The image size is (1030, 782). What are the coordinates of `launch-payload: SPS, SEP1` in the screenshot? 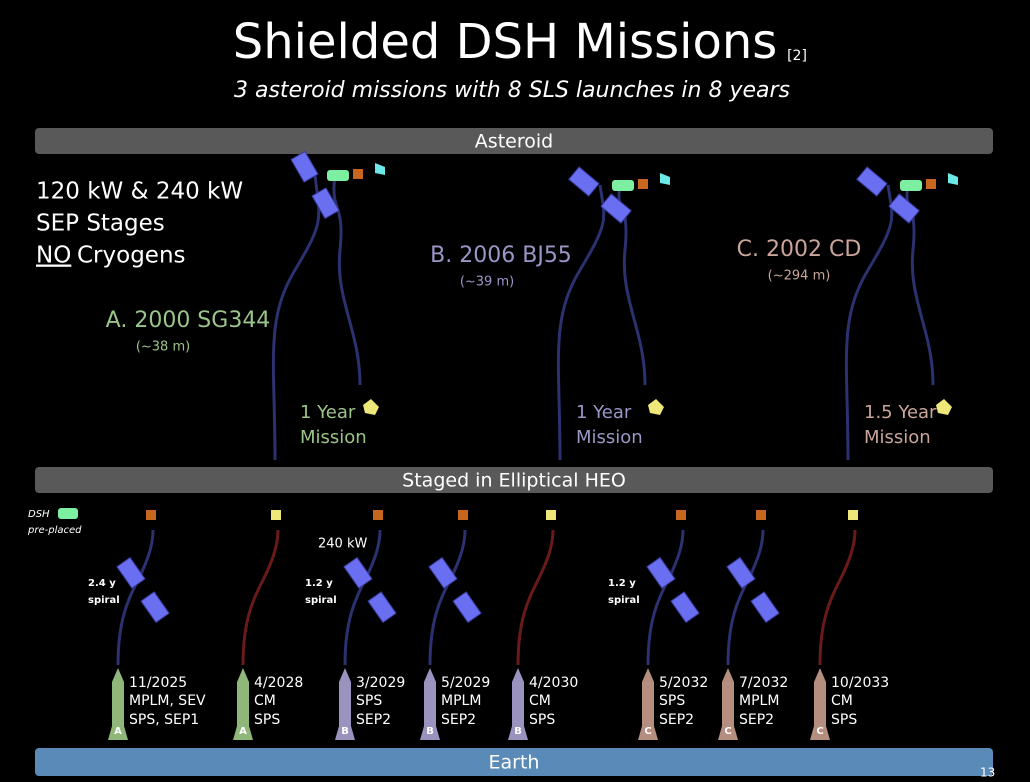 It's located at (164, 720).